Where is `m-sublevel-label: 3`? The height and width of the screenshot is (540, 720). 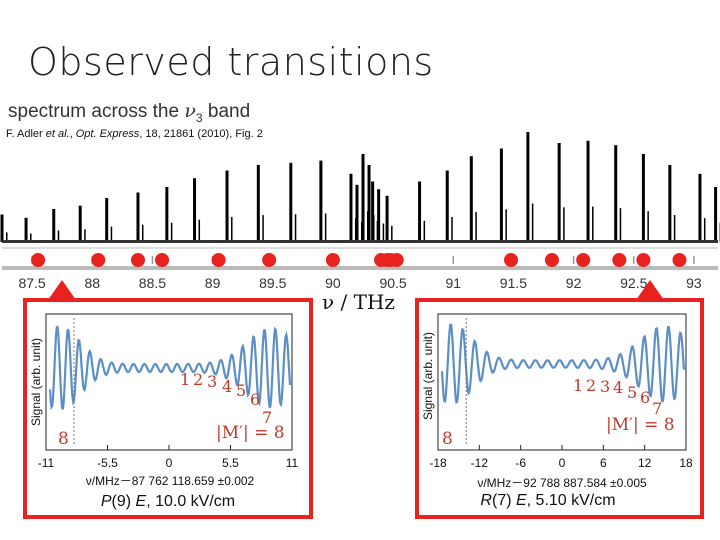 m-sublevel-label: 3 is located at coordinates (212, 381).